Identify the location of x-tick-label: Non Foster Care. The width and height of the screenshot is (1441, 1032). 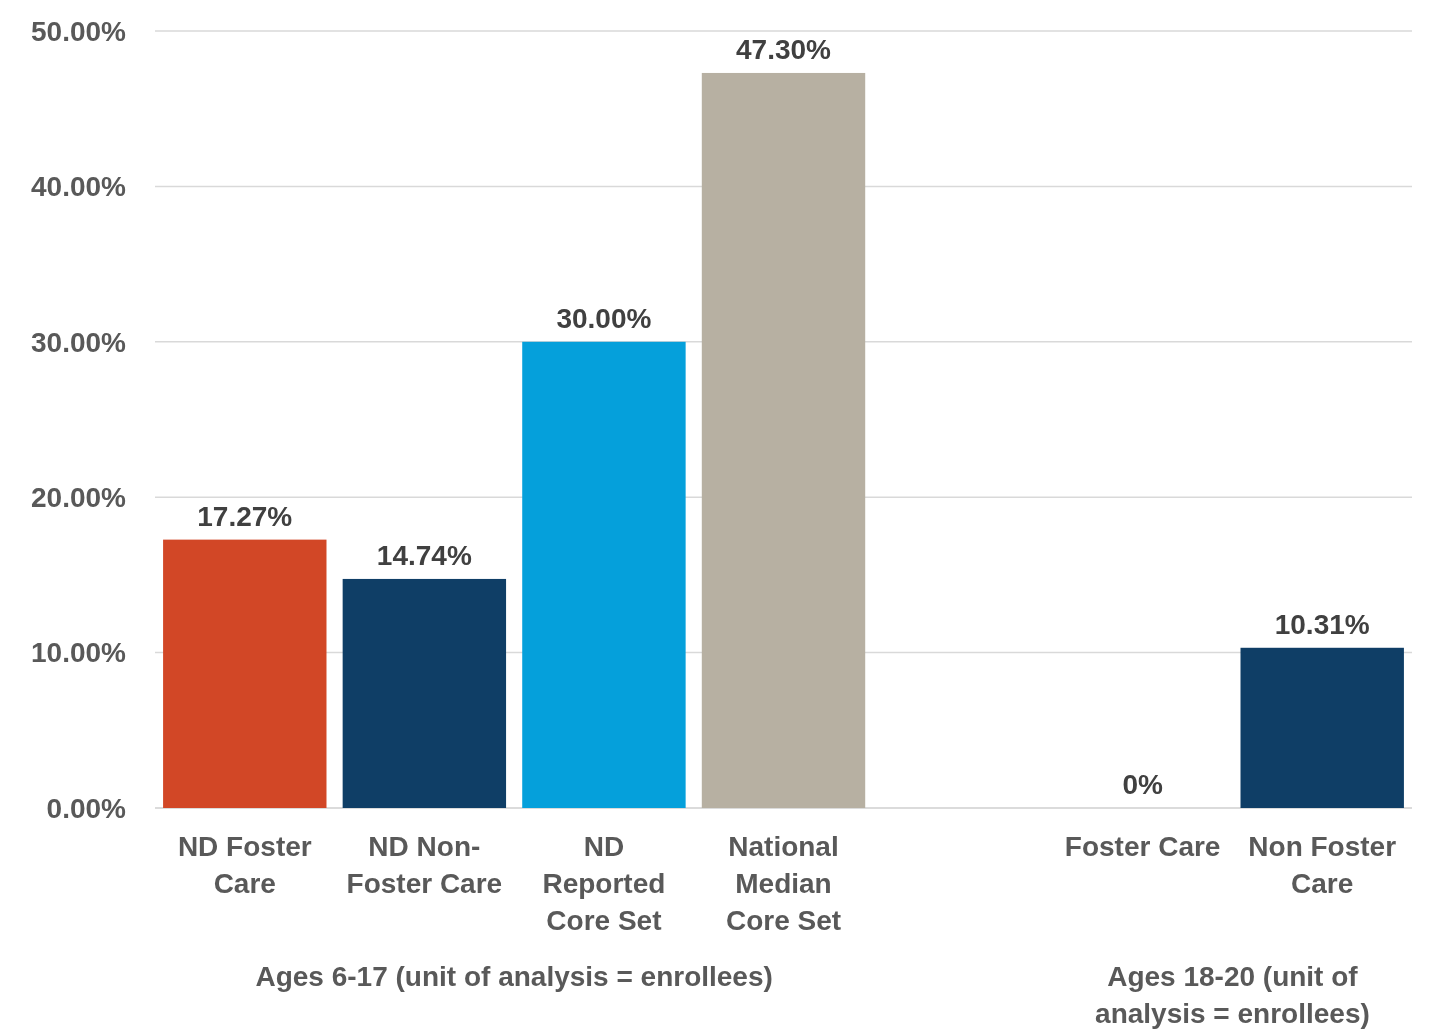
(1322, 865).